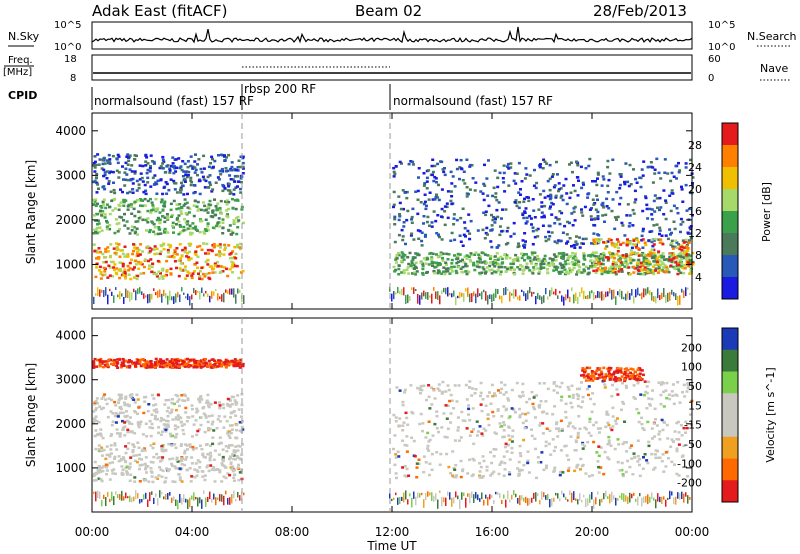 This screenshot has height=554, width=800. I want to click on nave-label: Nave, so click(774, 68).